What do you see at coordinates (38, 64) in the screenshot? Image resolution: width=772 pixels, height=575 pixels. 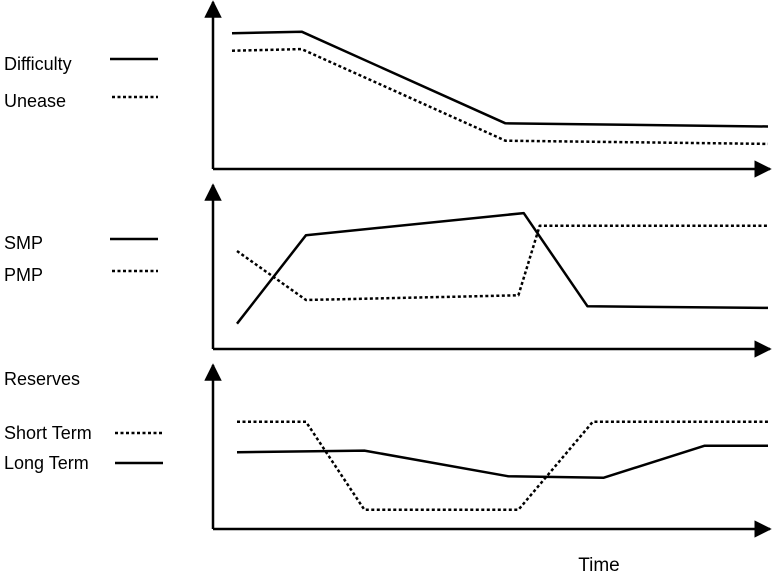 I see `legend-label-difficulty: Difficulty` at bounding box center [38, 64].